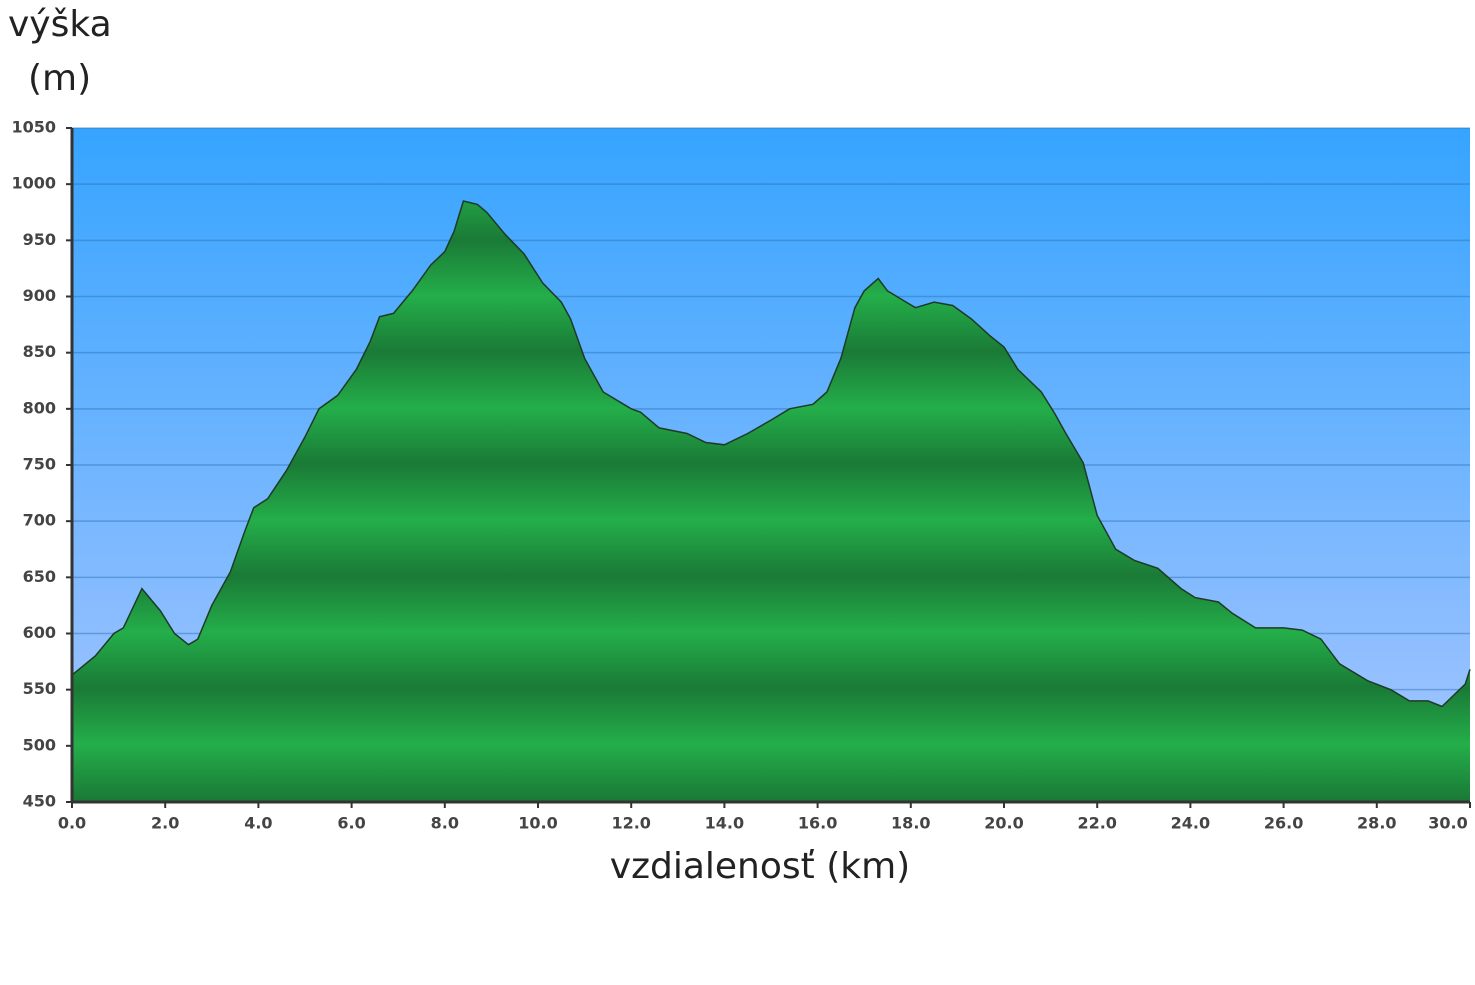  Describe the element at coordinates (39, 407) in the screenshot. I see `y-tick-label: 800` at that location.